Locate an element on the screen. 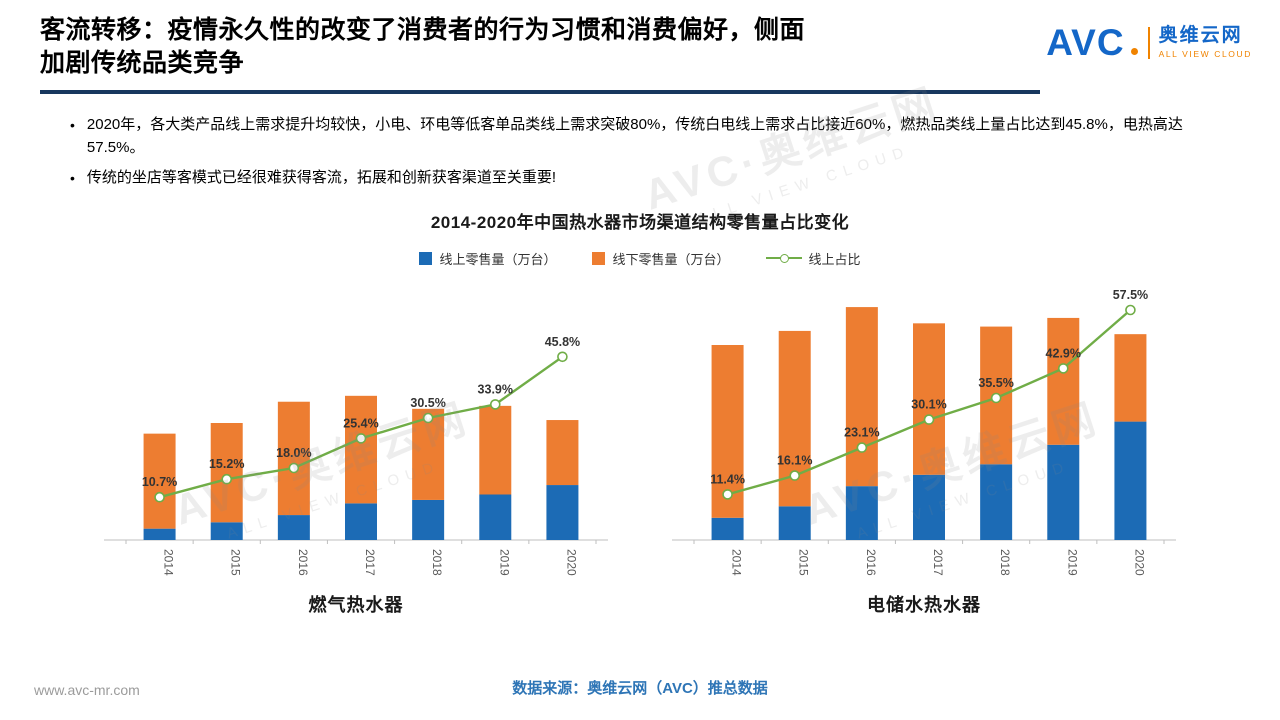 The image size is (1280, 720). bullet-item: • 传统的坐店等客模式已经很难获得客流，拓展和创新获客渠道至关重要! is located at coordinates (645, 178).